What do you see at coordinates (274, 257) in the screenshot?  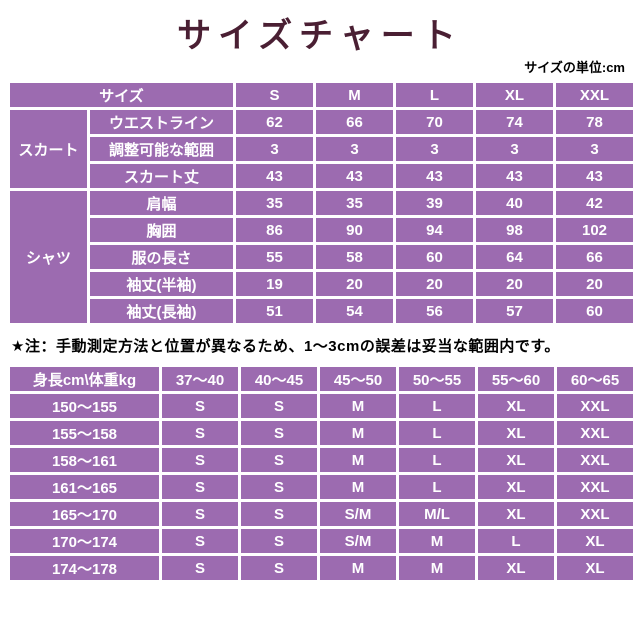 I see `measurement-value: 55` at bounding box center [274, 257].